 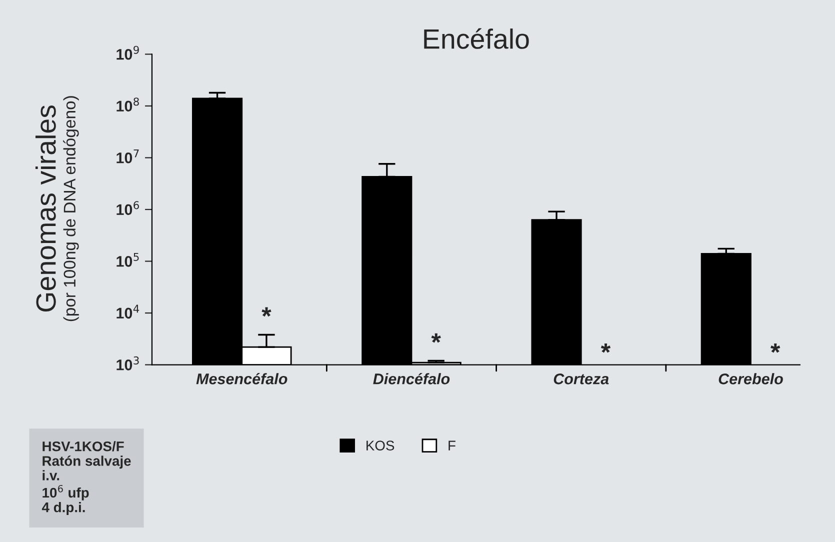 What do you see at coordinates (452, 445) in the screenshot?
I see `legend-label: F` at bounding box center [452, 445].